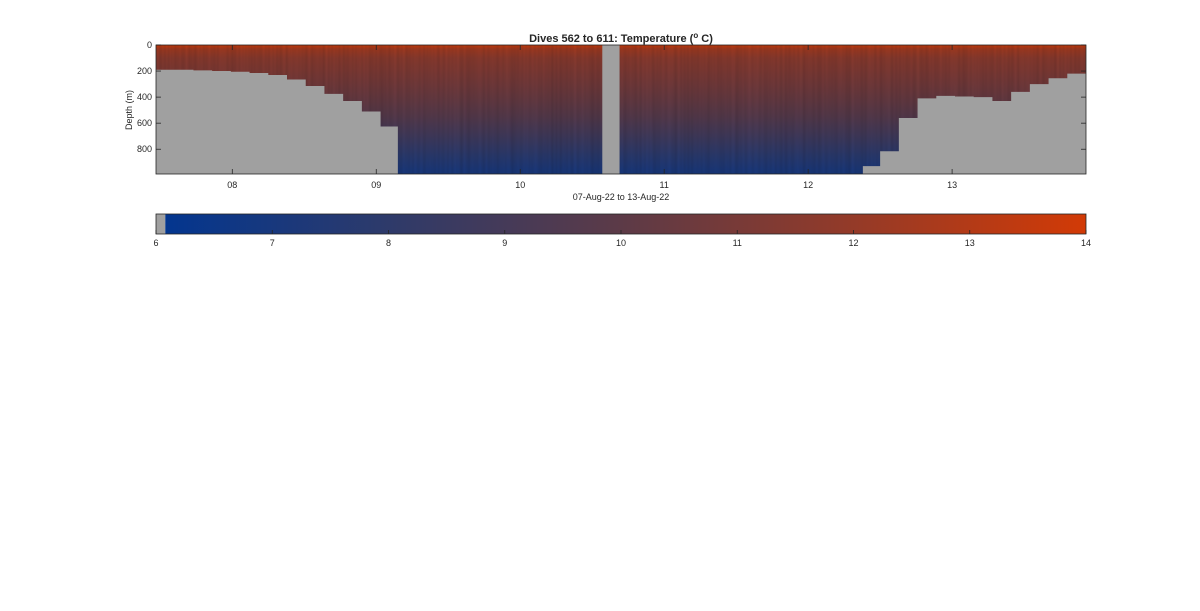 The width and height of the screenshot is (1200, 611). What do you see at coordinates (272, 243) in the screenshot?
I see `colorbar-tick-label-1: 7` at bounding box center [272, 243].